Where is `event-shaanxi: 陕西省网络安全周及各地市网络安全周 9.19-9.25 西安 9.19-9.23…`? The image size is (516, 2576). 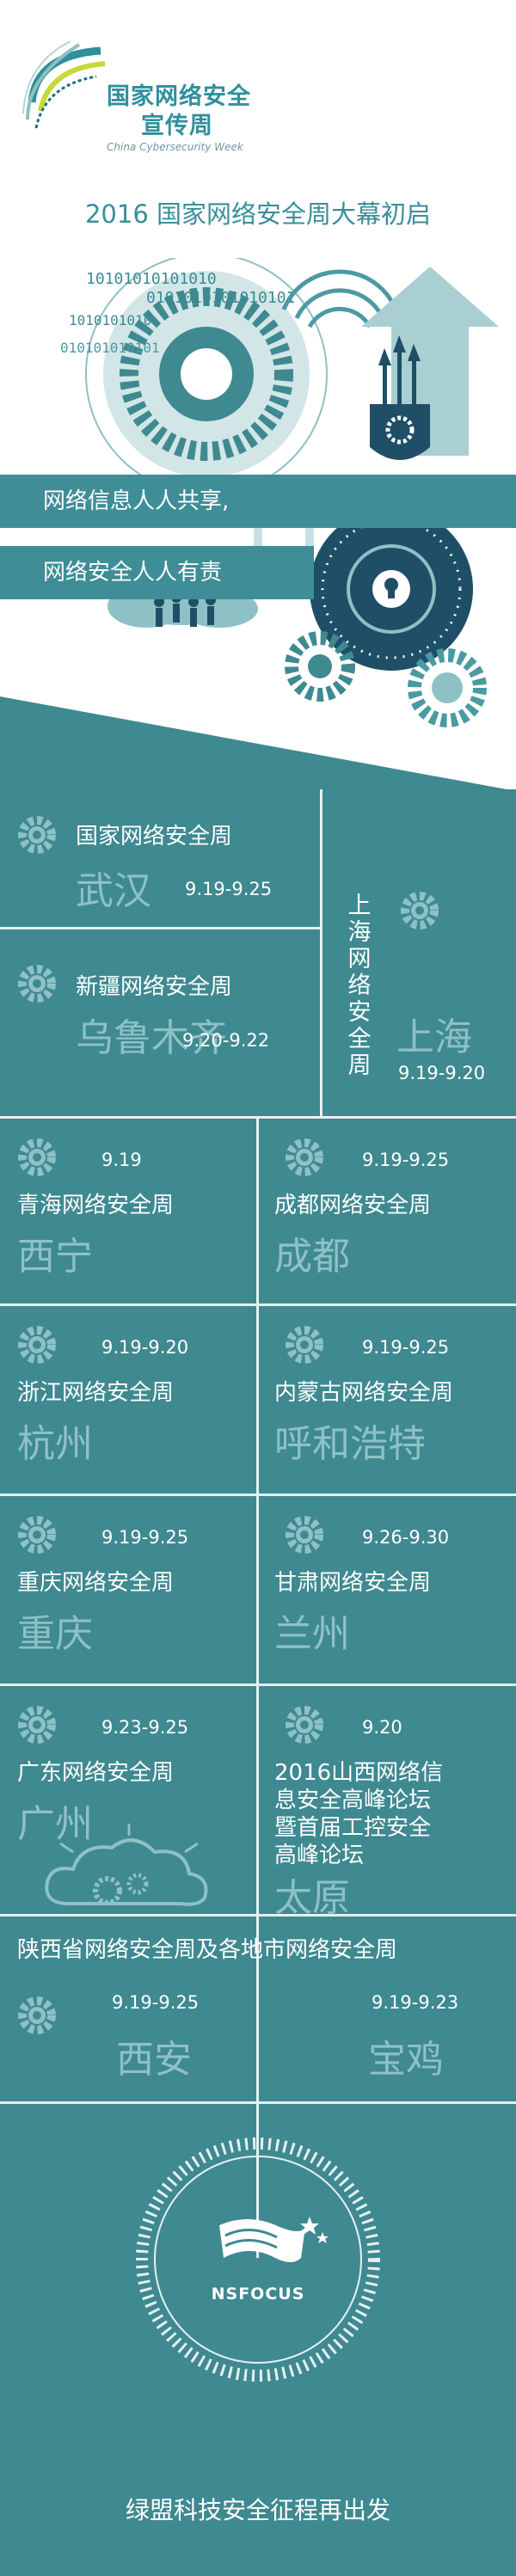 event-shaanxi: 陕西省网络安全周及各地市网络安全周 9.19-9.25 西安 9.19-9.23… is located at coordinates (258, 2009).